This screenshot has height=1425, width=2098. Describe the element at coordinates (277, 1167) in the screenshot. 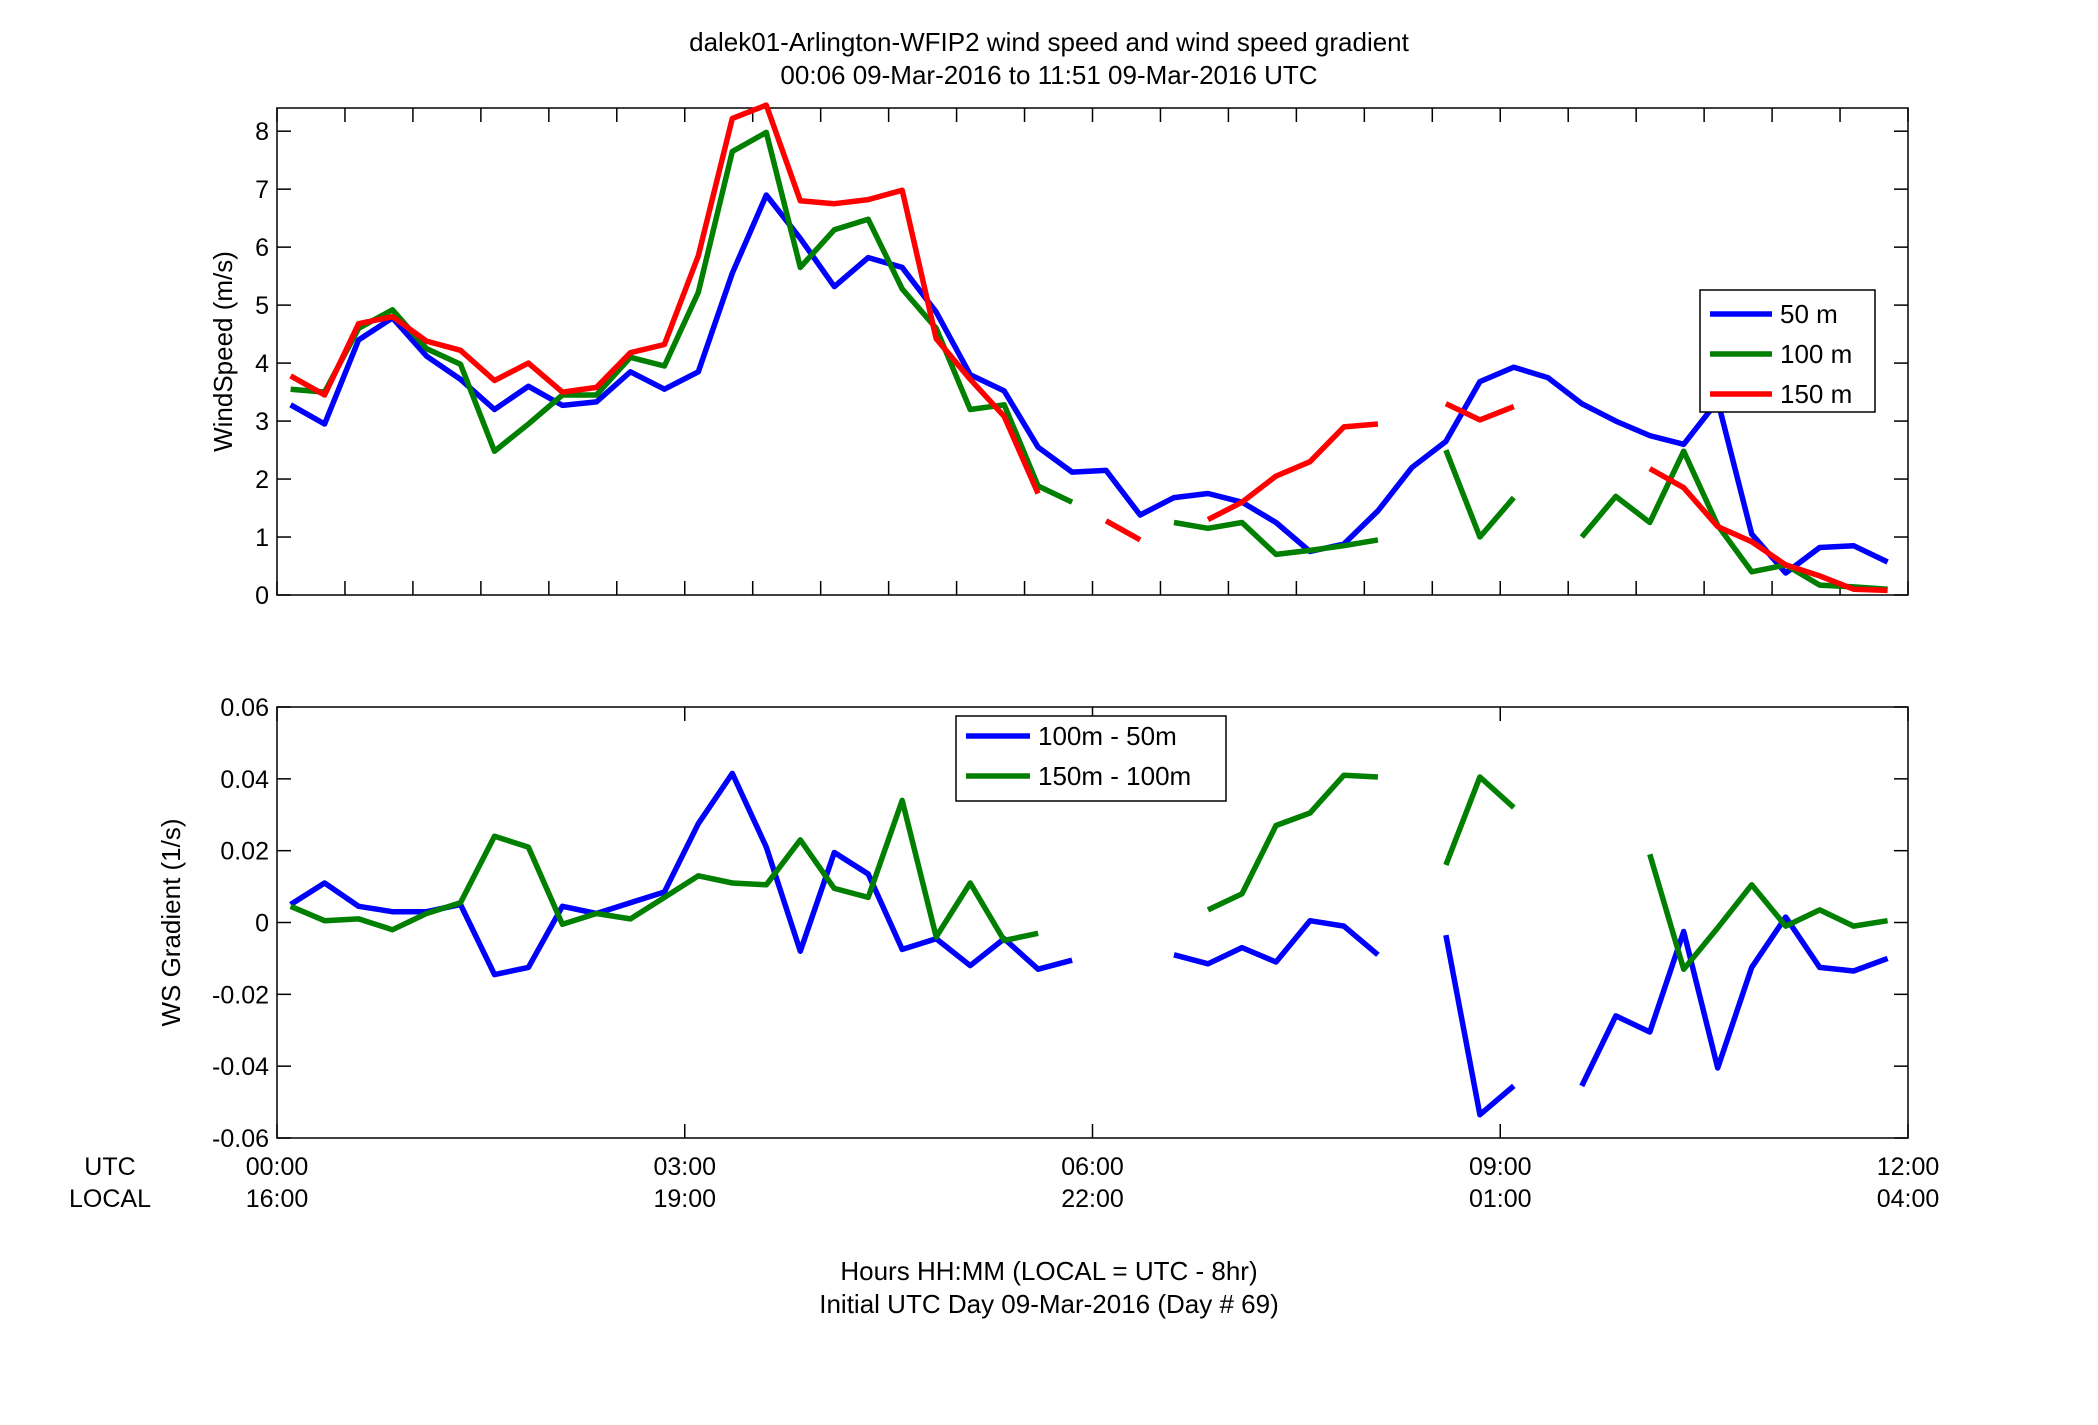

I see `x-tick-label-utc: 00:00` at that location.